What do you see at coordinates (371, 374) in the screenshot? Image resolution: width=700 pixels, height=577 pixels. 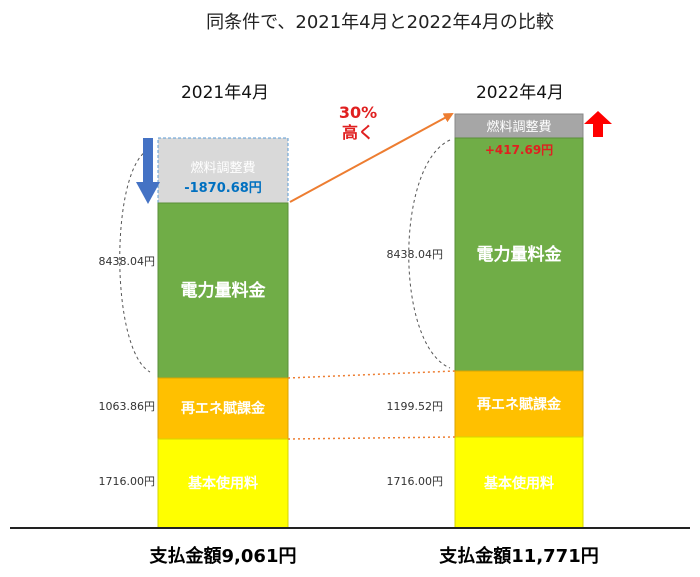 I see `renewable-top-connector` at bounding box center [371, 374].